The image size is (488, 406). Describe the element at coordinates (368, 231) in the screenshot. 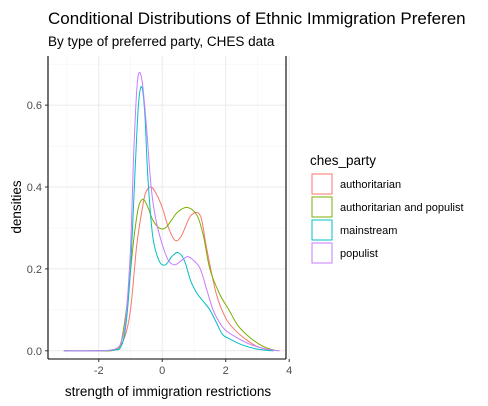

I see `legend-label-mainstream: mainstream` at that location.